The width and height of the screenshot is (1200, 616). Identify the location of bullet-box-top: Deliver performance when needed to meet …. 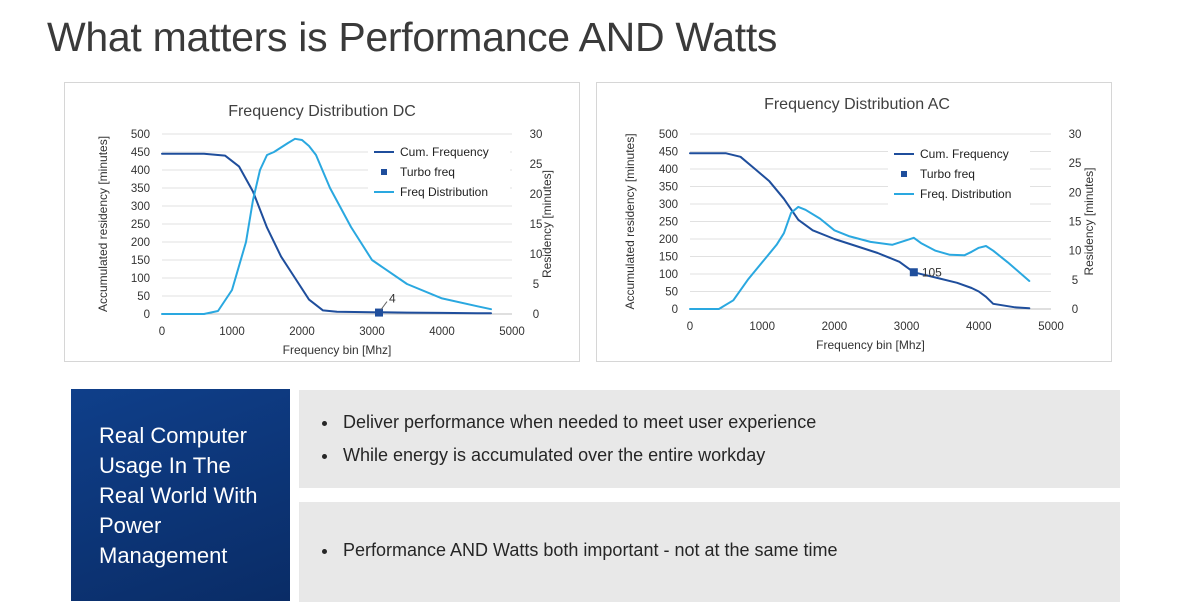
(709, 439).